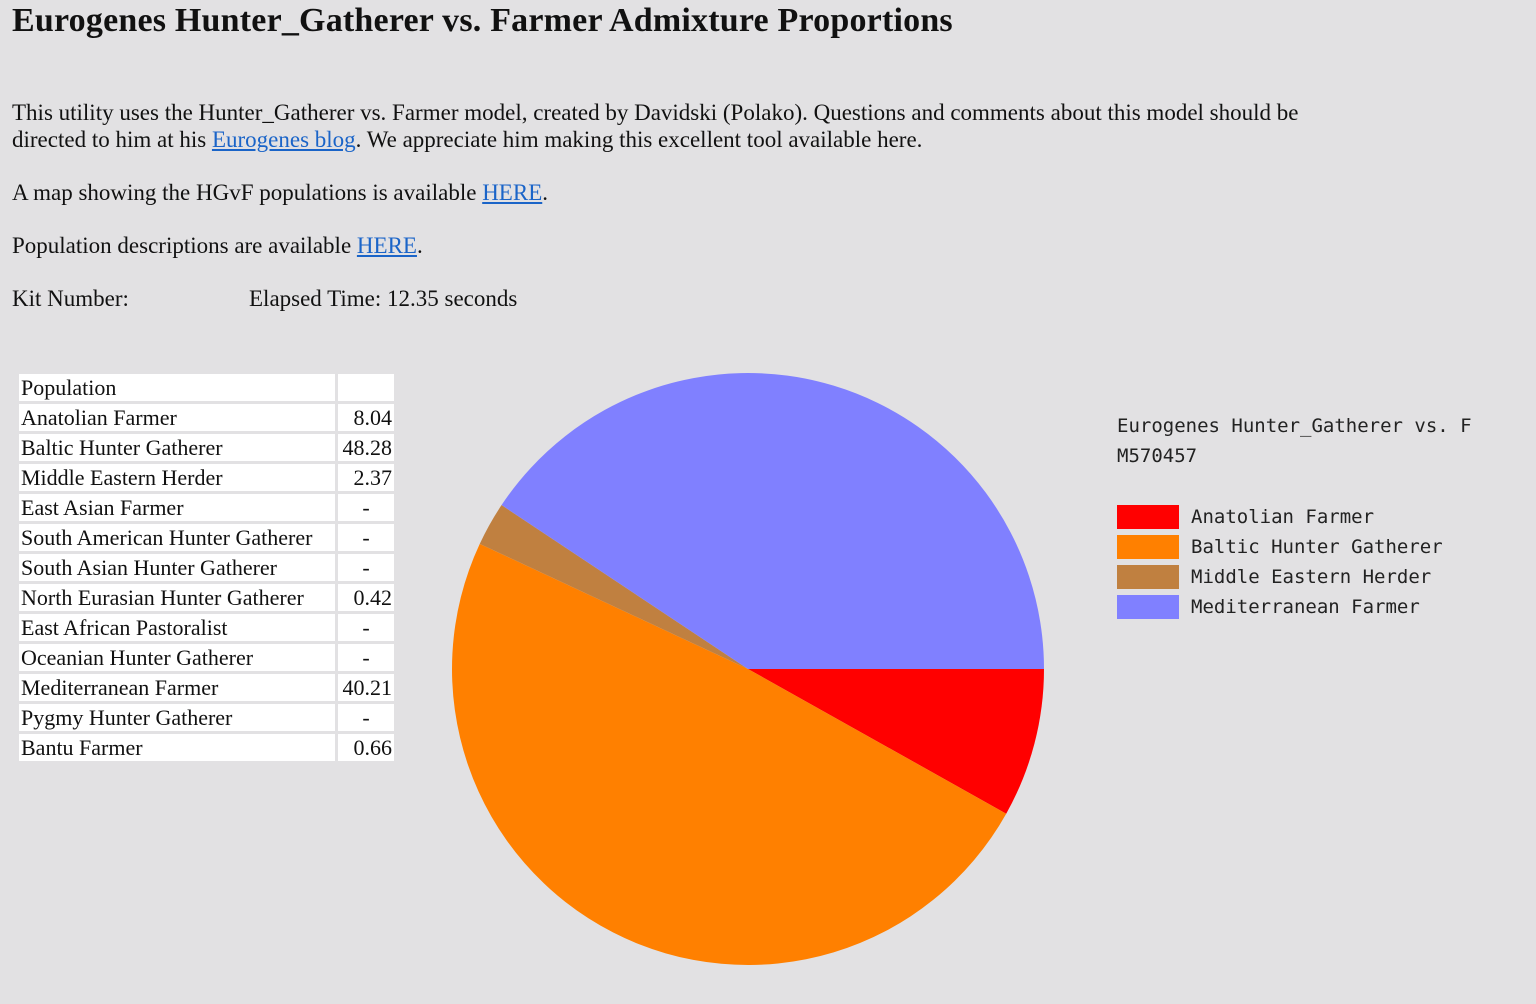  What do you see at coordinates (177, 597) in the screenshot?
I see `population-name: North Eurasian Hunter Gatherer` at bounding box center [177, 597].